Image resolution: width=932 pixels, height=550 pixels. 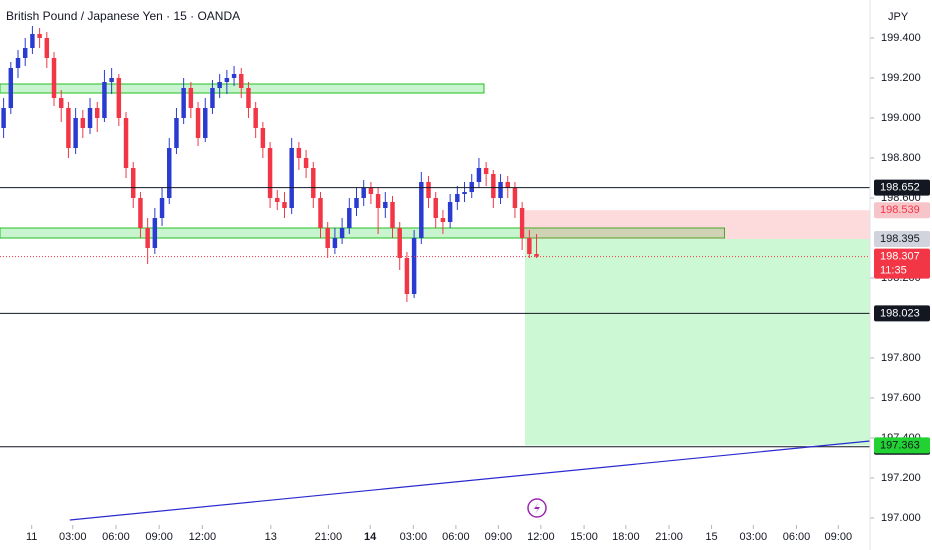 I want to click on x-tick-label: 21:00, so click(x=669, y=537).